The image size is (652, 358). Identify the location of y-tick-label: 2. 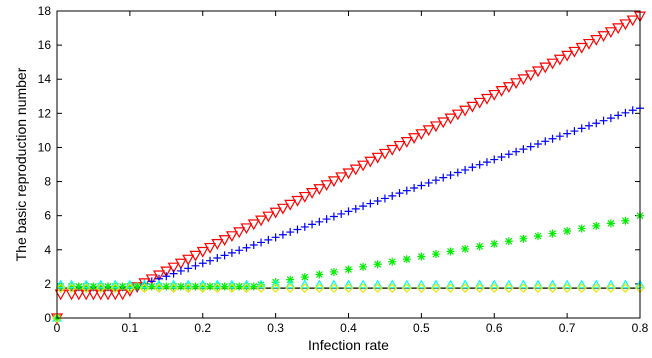
(47, 284).